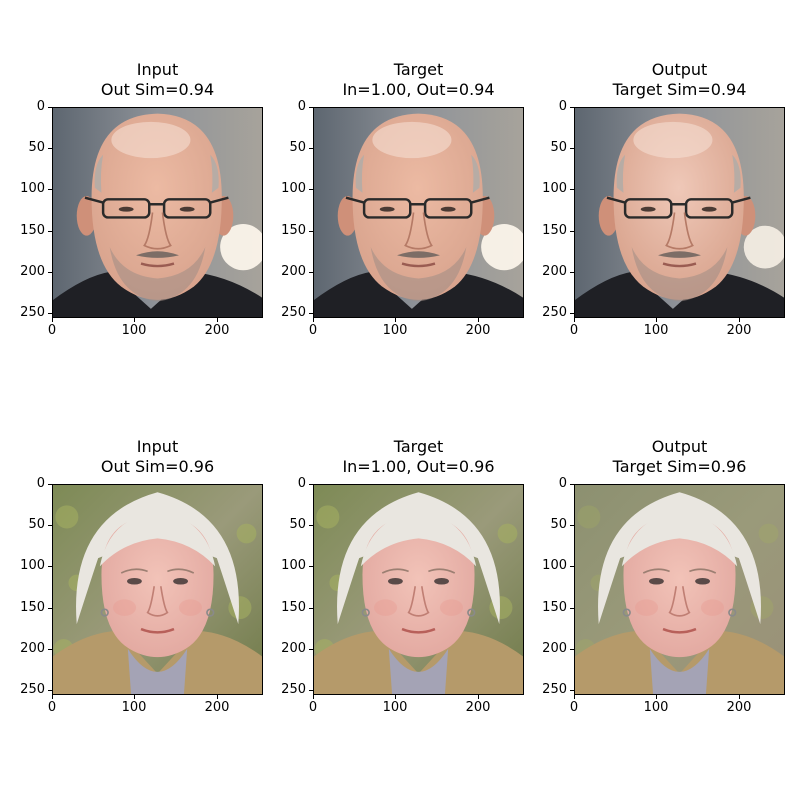 This screenshot has width=800, height=800. I want to click on panel-title-line1: Input, so click(157, 446).